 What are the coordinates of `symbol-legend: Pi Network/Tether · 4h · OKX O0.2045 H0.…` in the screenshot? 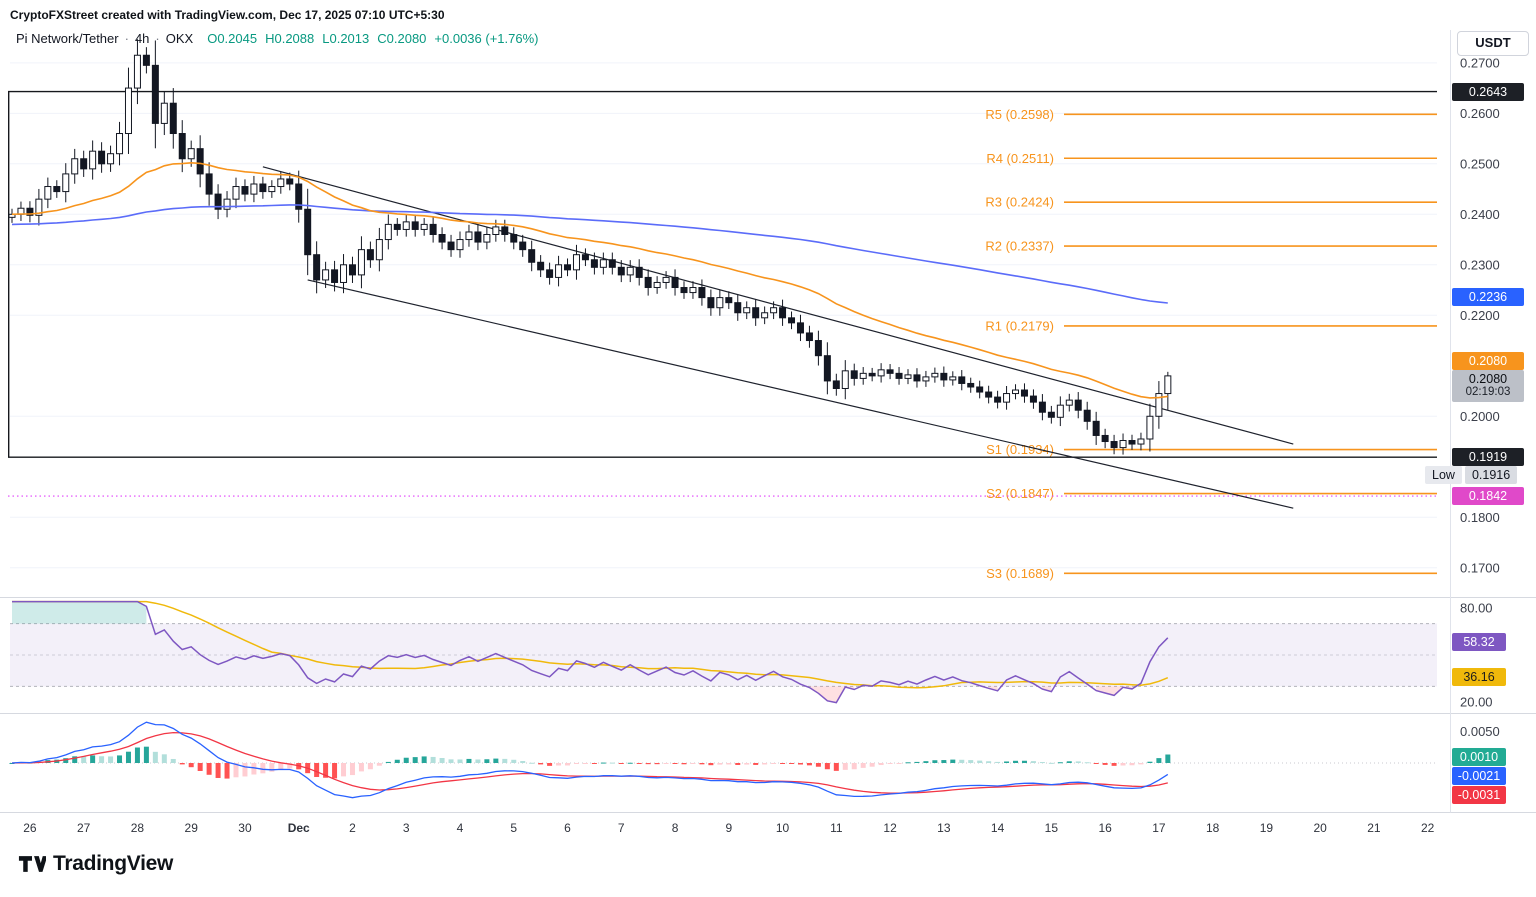 It's located at (277, 38).